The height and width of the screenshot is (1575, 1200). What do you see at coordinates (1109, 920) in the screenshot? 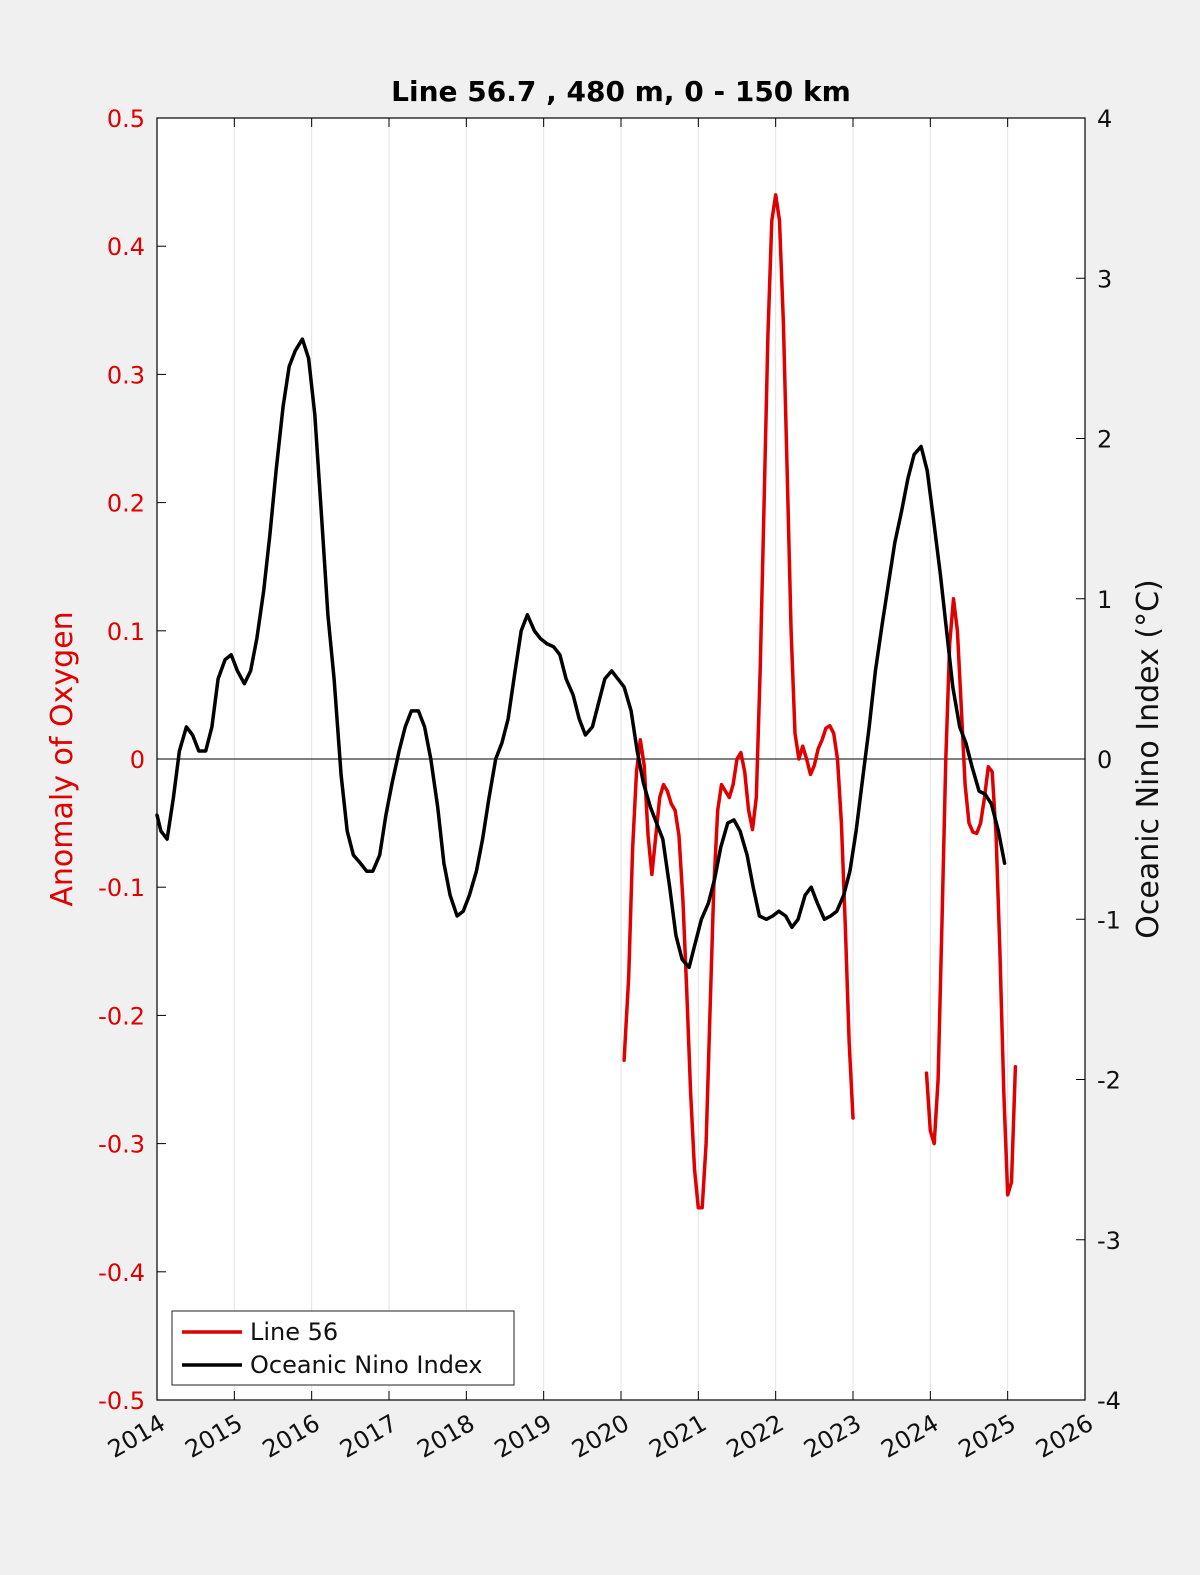
I see `right-tick-label--1: -1` at bounding box center [1109, 920].